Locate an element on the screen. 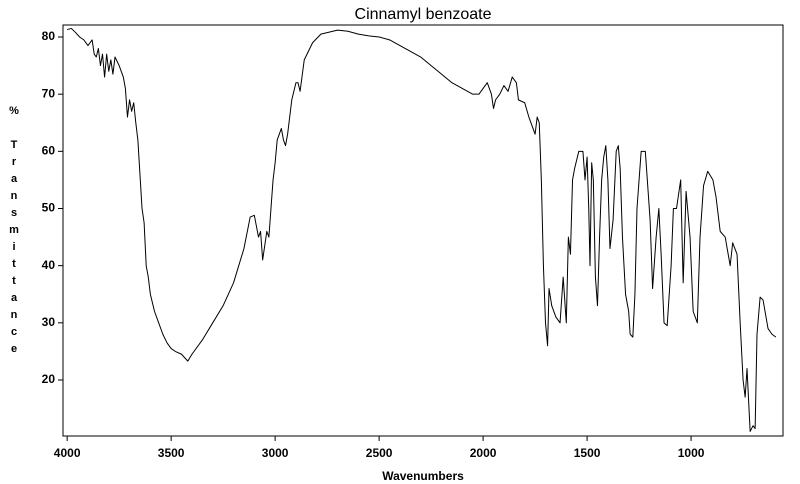 The width and height of the screenshot is (800, 484). x-tick-label: 3500 is located at coordinates (171, 453).